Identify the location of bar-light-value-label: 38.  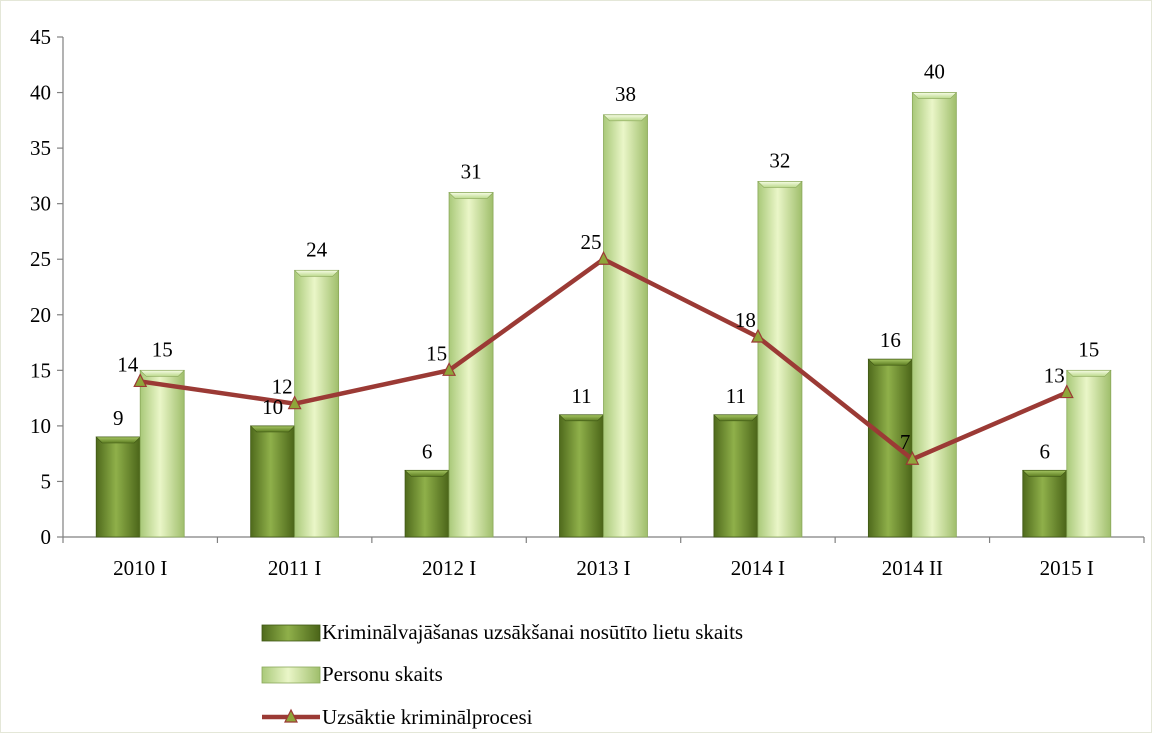
(625, 94).